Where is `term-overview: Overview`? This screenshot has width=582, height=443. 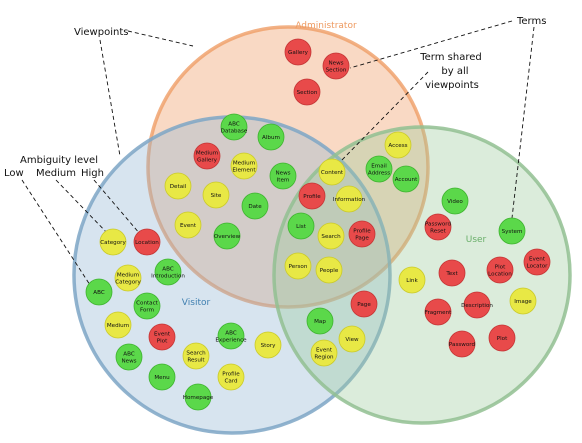
term-overview: Overview is located at coordinates (227, 236).